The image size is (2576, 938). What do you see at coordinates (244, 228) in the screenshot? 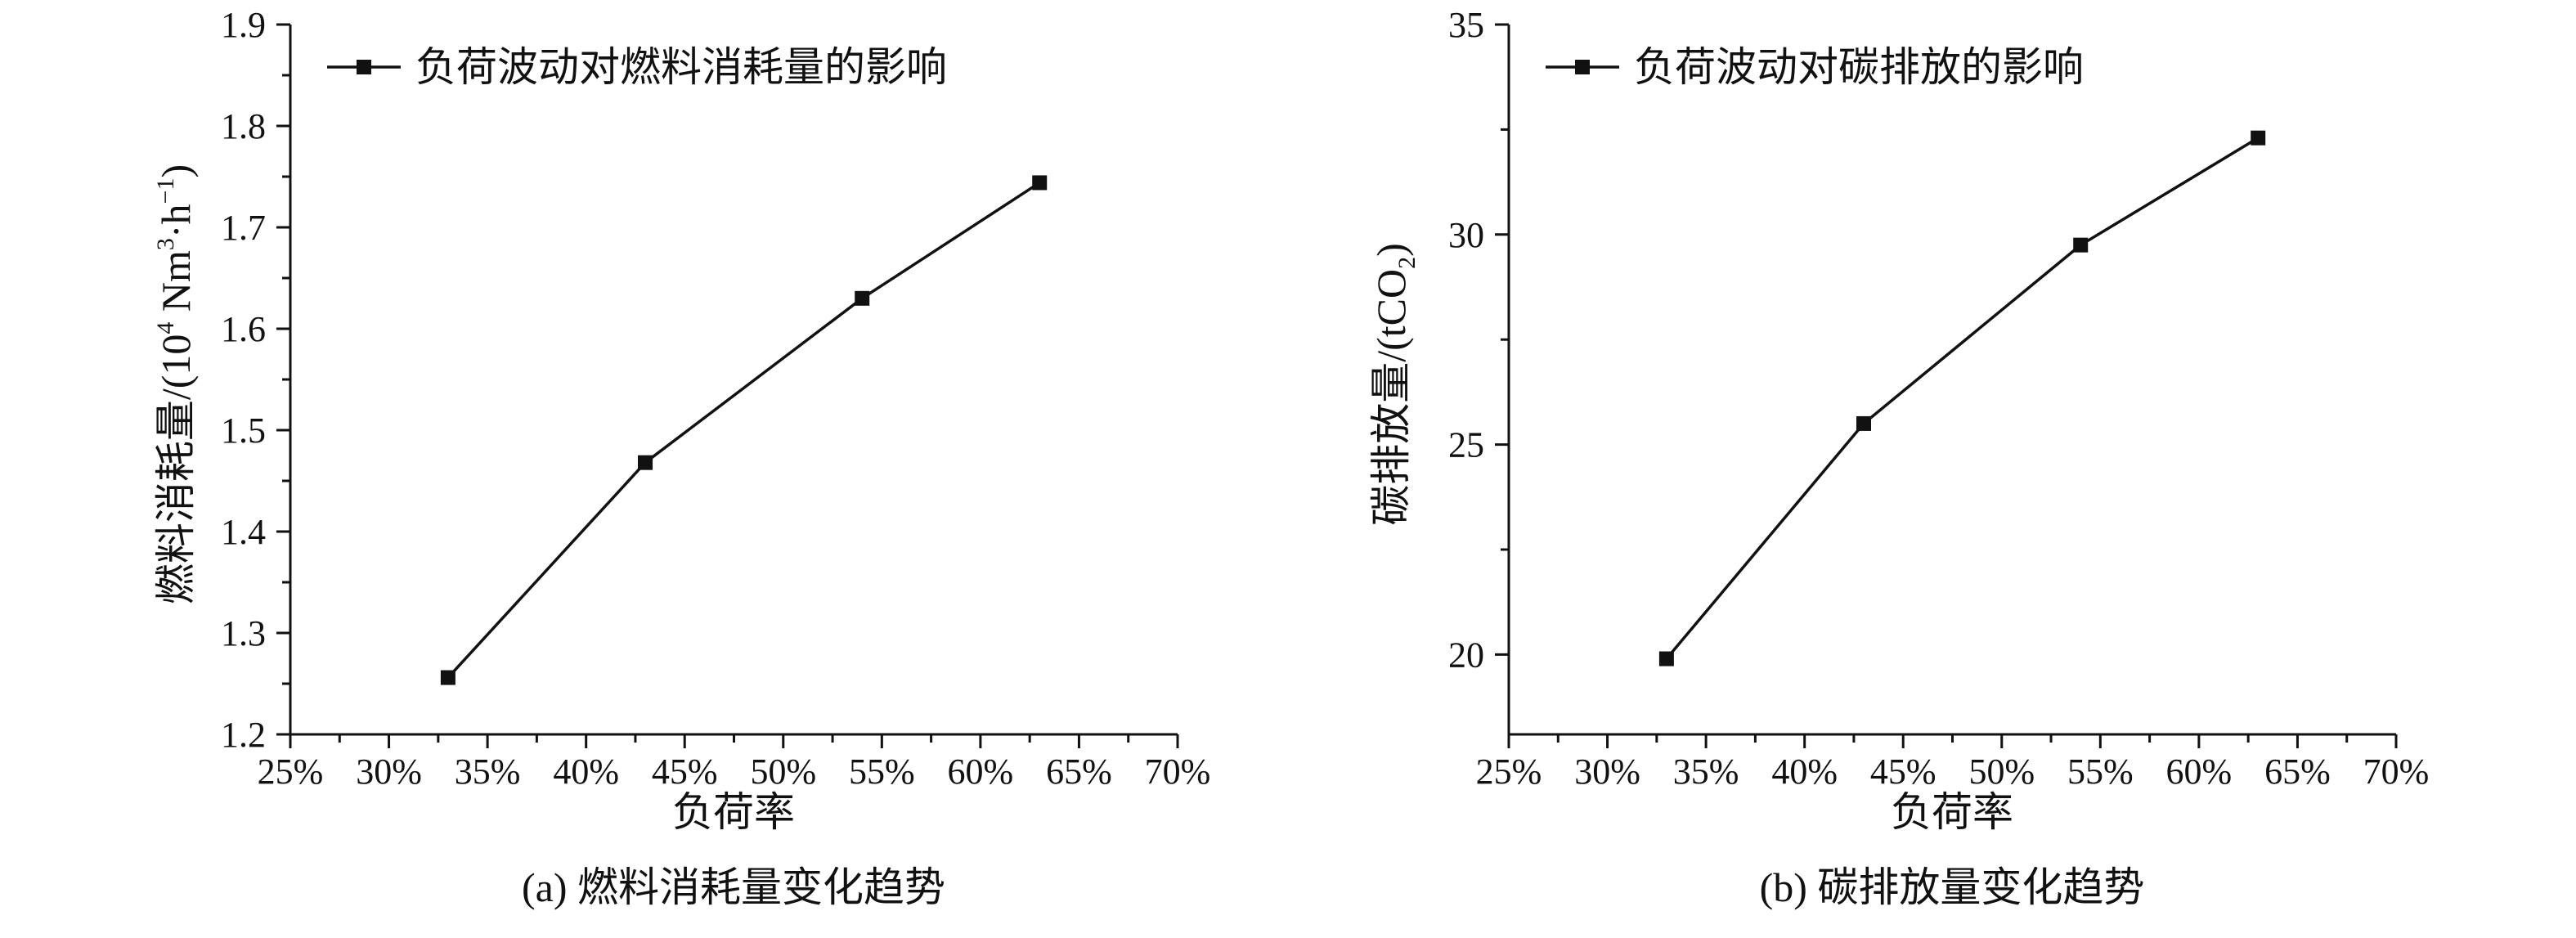
I see `y-tick-label: 1.7` at bounding box center [244, 228].